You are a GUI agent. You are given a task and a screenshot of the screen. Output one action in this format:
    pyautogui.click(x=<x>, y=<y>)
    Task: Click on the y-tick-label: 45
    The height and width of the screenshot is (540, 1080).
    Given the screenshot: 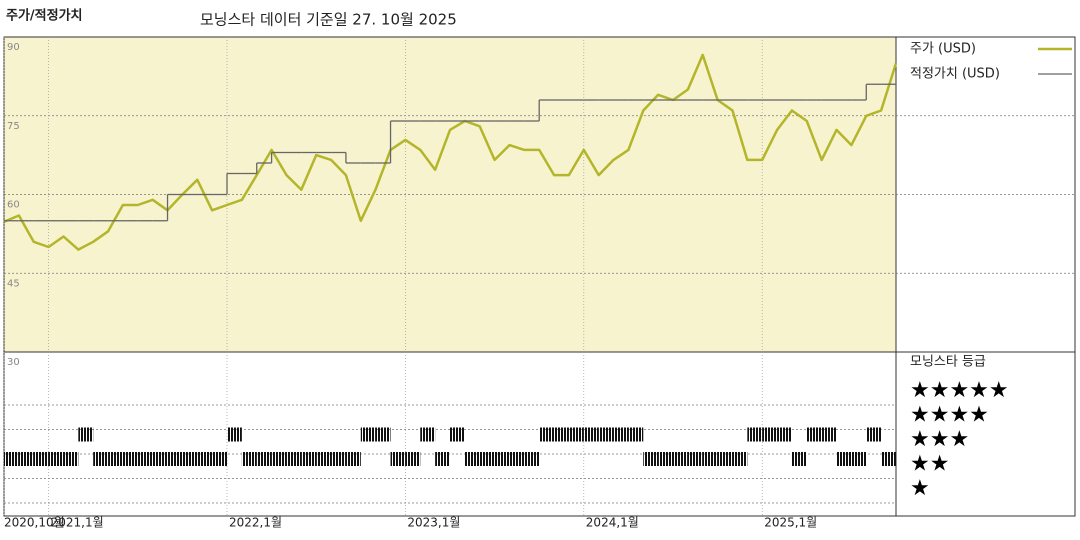 What is the action you would take?
    pyautogui.click(x=13, y=283)
    